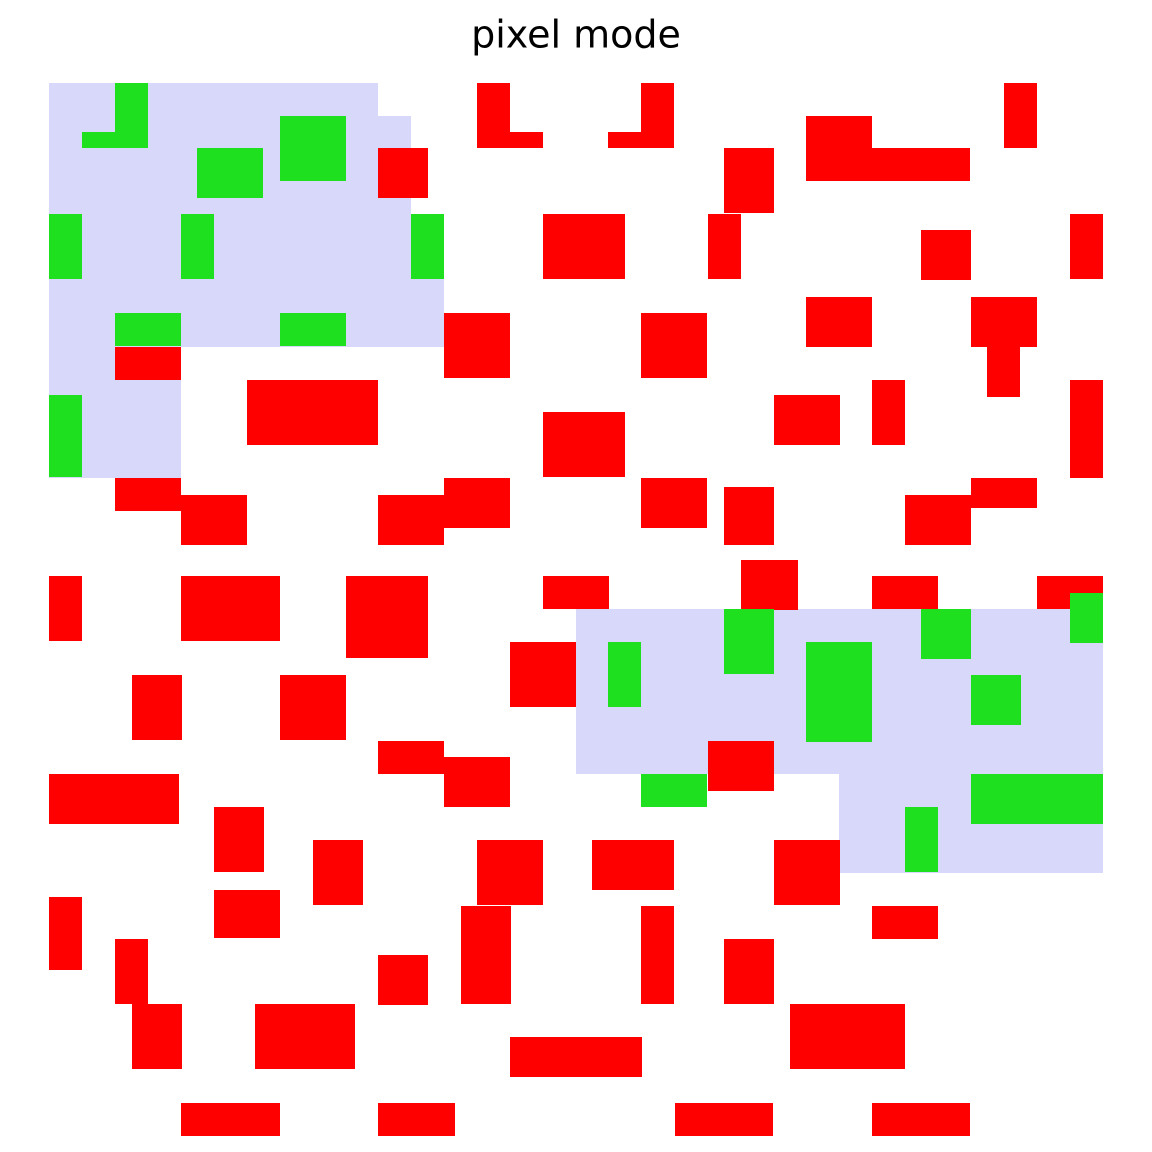 The width and height of the screenshot is (1152, 1152). Describe the element at coordinates (246, 280) in the screenshot. I see `selection-area` at that location.